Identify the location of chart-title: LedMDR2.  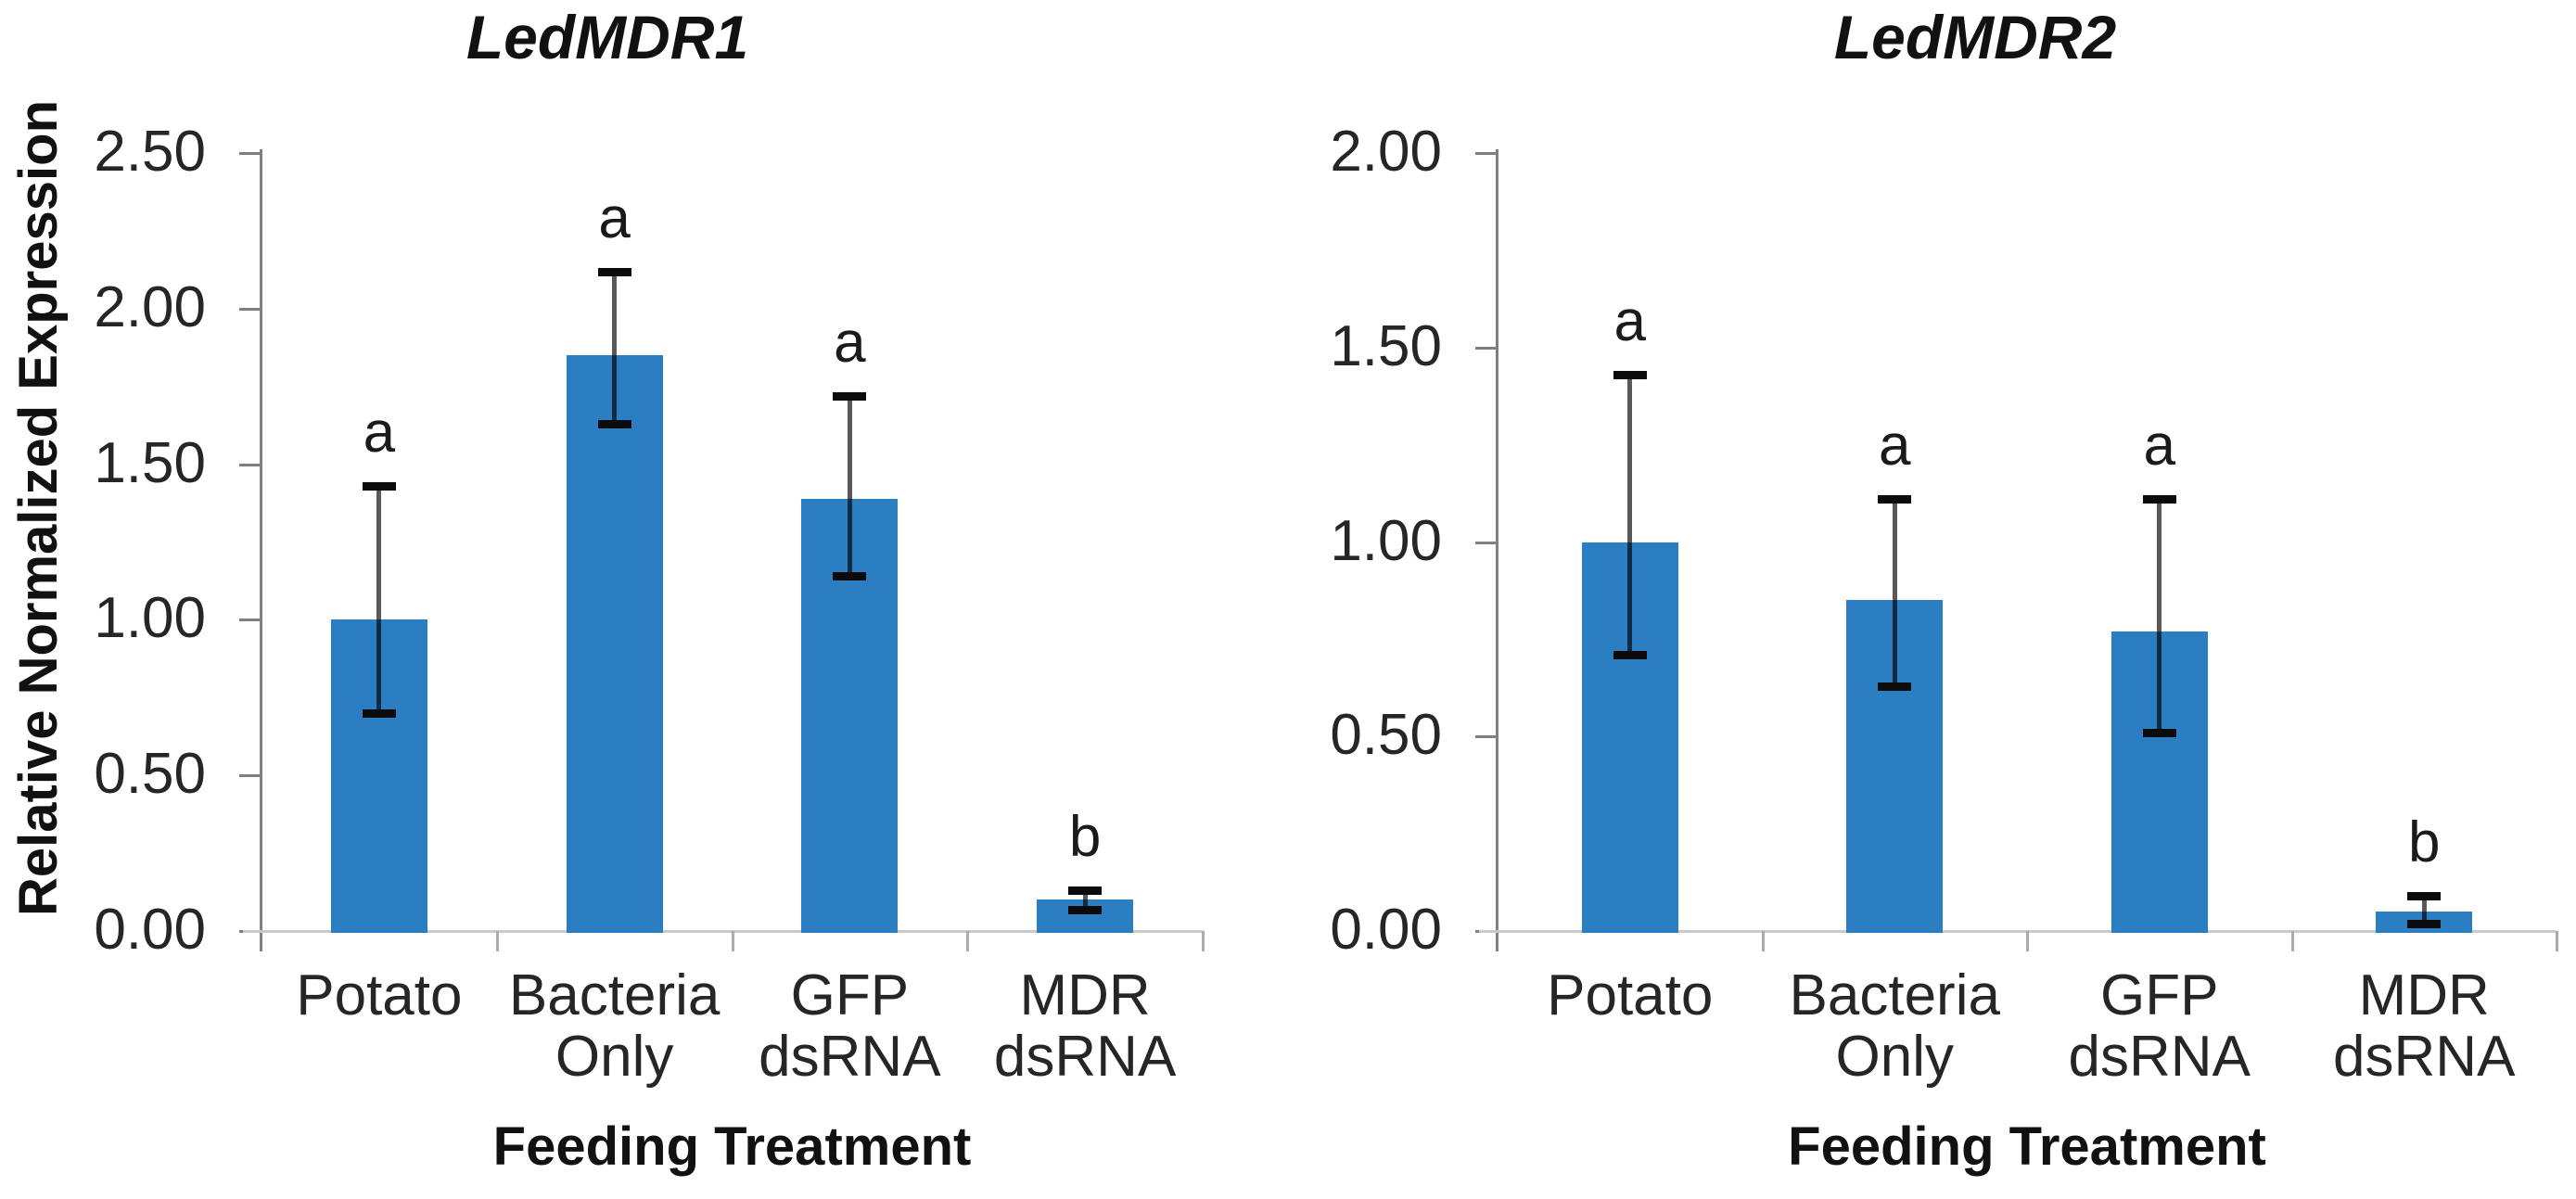
(1975, 37).